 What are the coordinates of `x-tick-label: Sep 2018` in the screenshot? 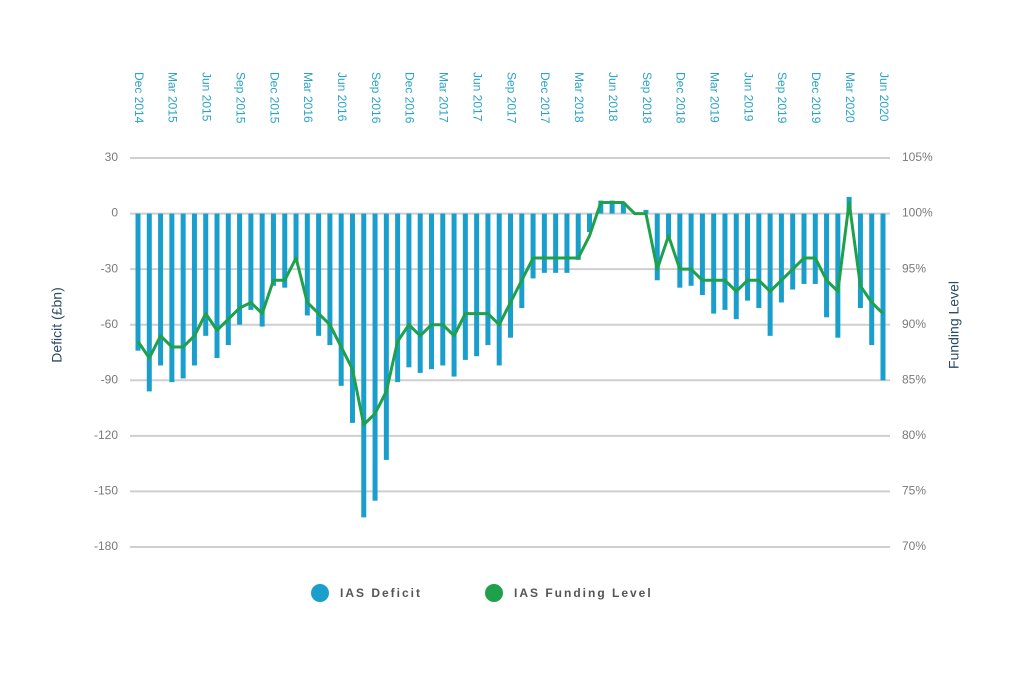 It's located at (647, 98).